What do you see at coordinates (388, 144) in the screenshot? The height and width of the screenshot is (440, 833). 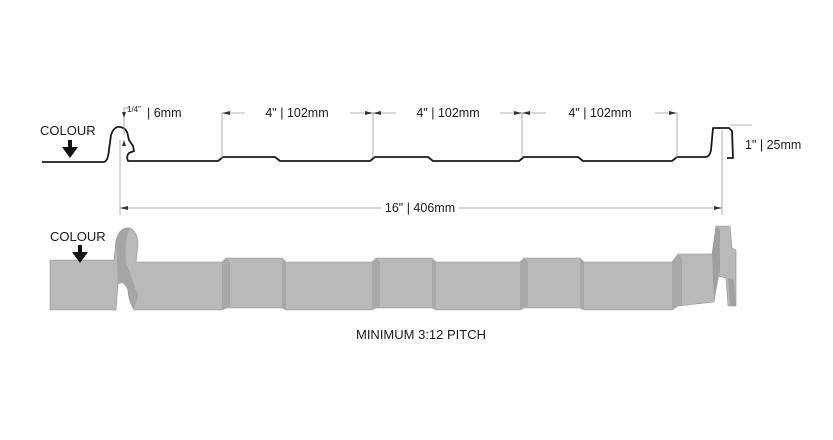 I see `profile-outline` at bounding box center [388, 144].